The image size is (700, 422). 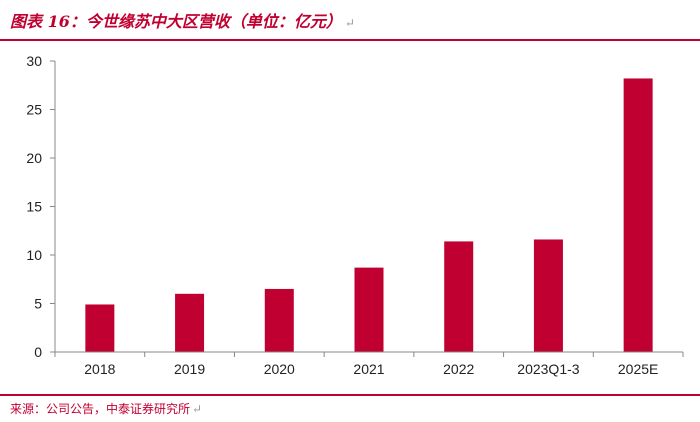 I want to click on bar-2025E, so click(x=638, y=215).